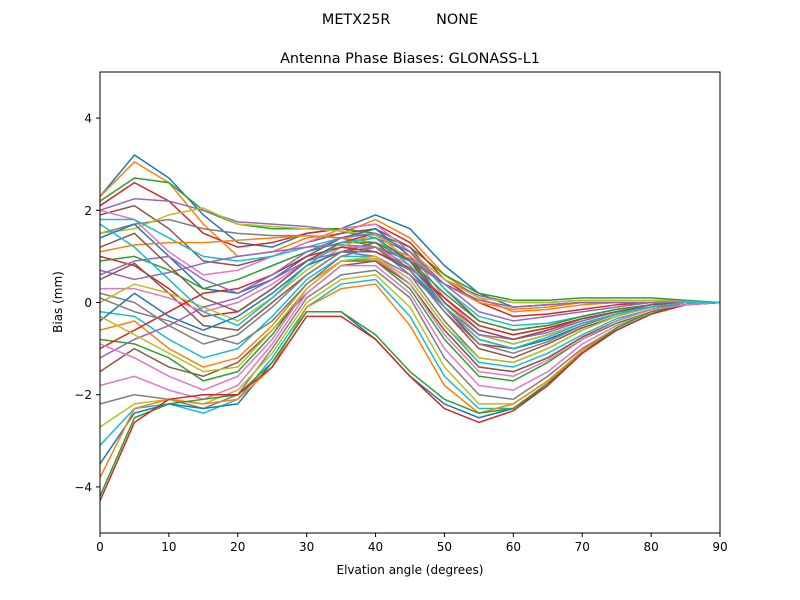 The image size is (800, 600). I want to click on x-tick-label: 10, so click(168, 547).